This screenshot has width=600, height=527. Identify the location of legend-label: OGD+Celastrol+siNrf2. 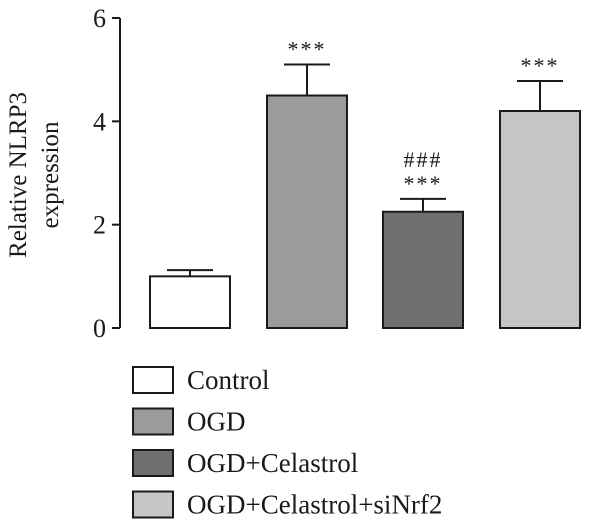
(314, 505).